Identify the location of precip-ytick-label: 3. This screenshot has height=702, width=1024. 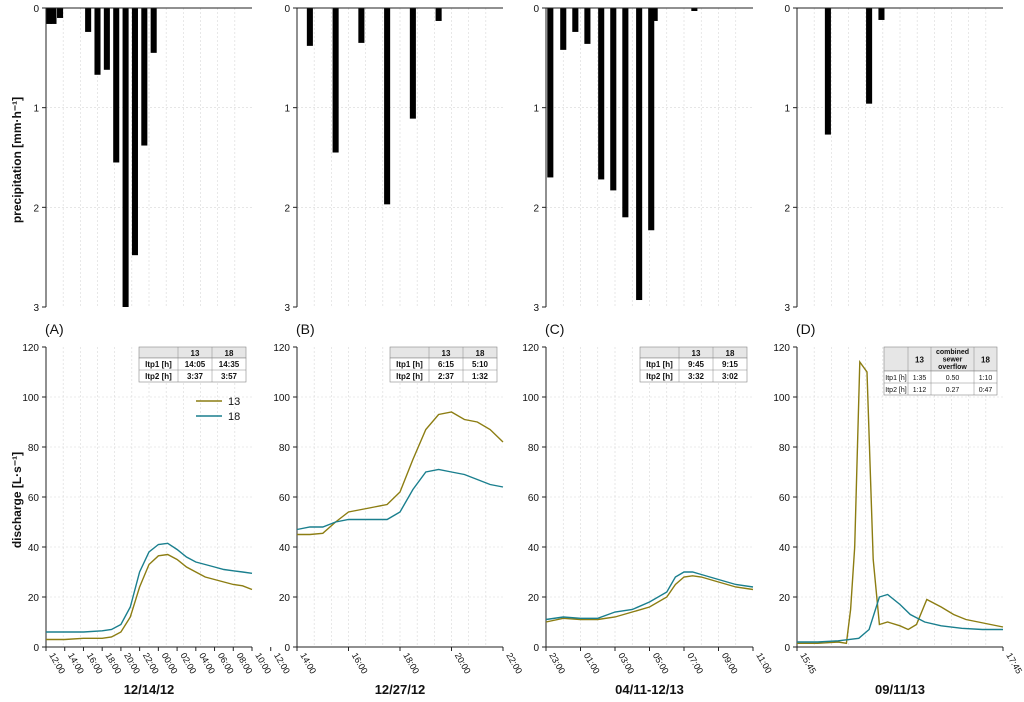
(536, 308).